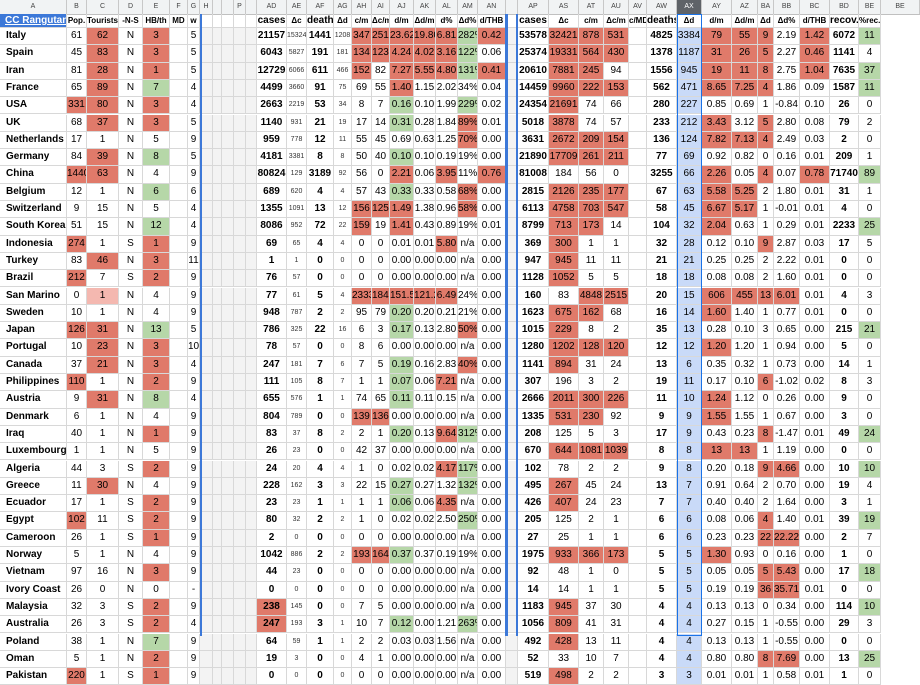 The image size is (920, 685). I want to click on data-cell: 1183, so click(533, 607).